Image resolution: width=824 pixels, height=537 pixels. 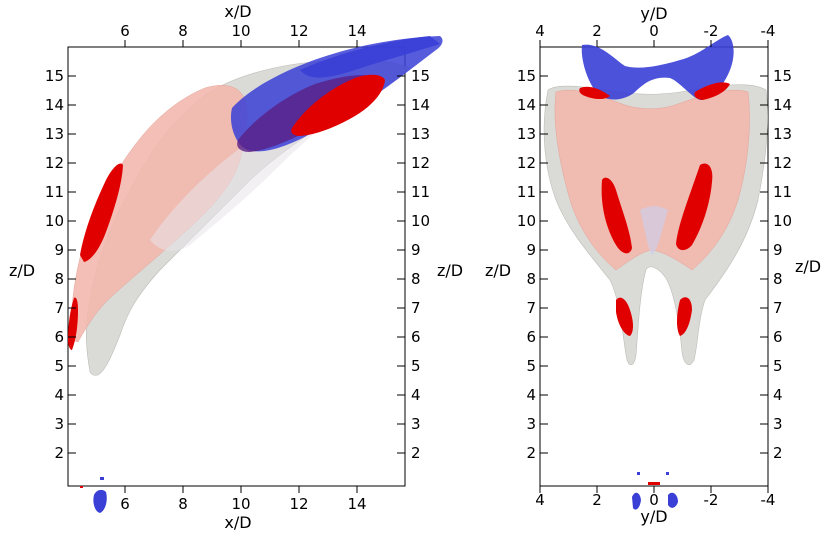 I want to click on right-zr-tick-label: 3, so click(x=778, y=424).